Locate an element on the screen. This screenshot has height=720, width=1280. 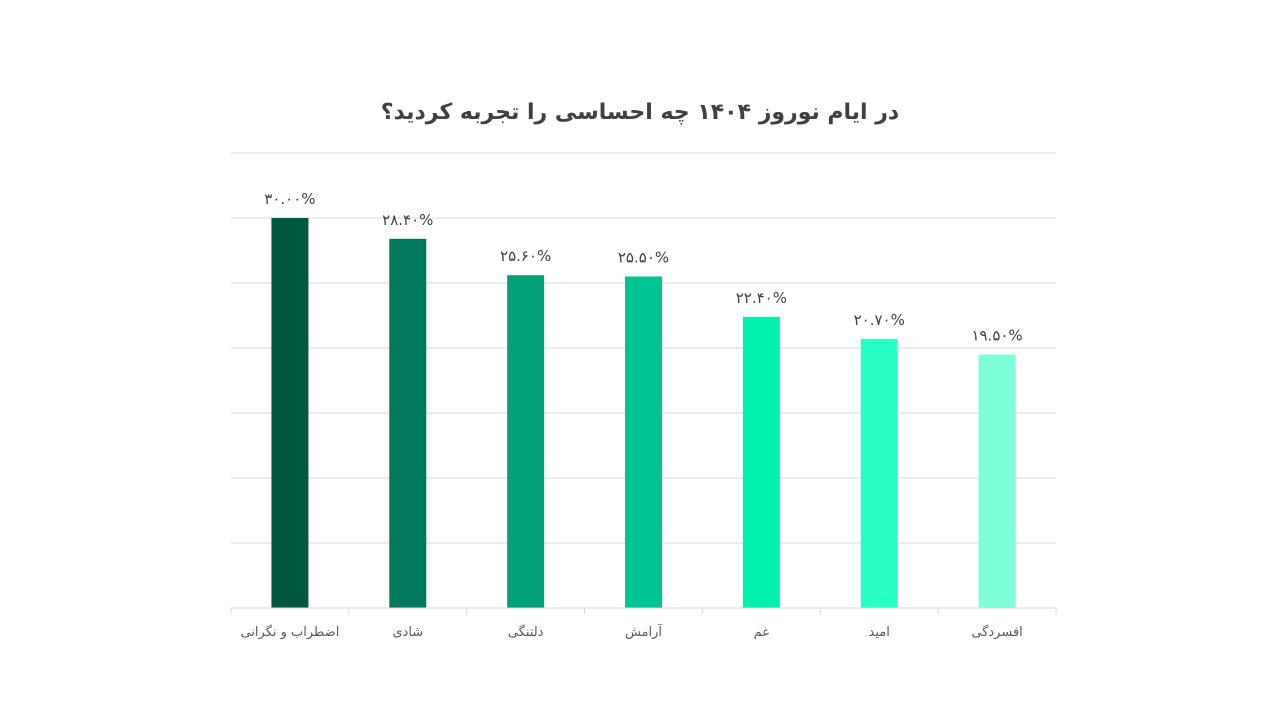
data-label: ۱۹.۵۰% is located at coordinates (996, 336).